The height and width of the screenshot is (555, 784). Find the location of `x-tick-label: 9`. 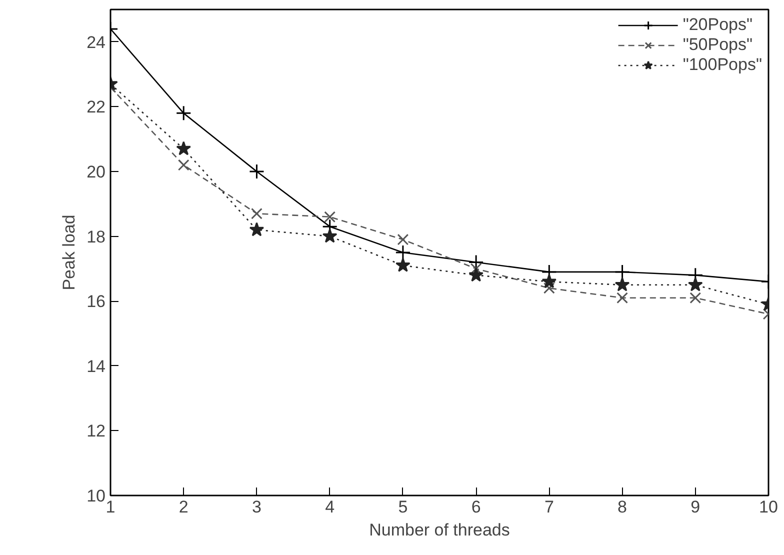

x-tick-label: 9 is located at coordinates (695, 507).